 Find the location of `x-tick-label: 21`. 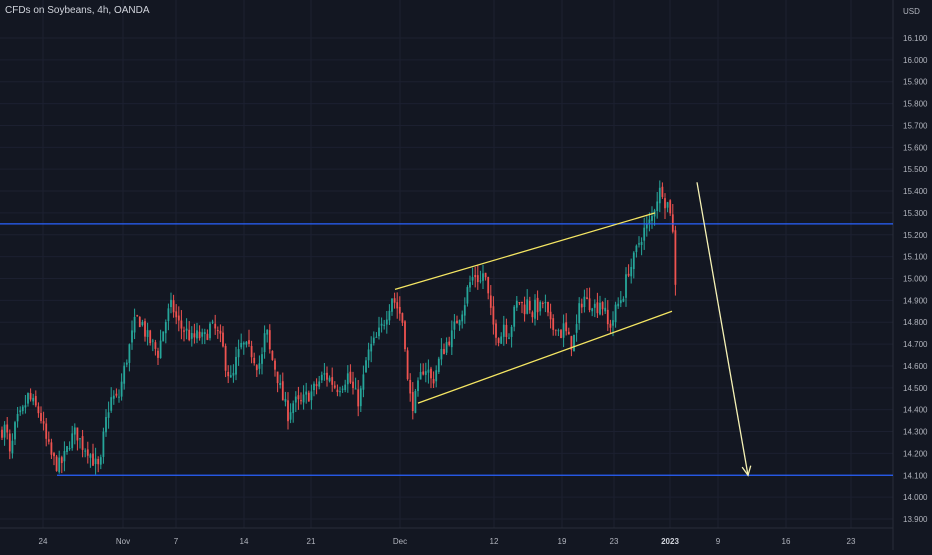

x-tick-label: 21 is located at coordinates (311, 541).